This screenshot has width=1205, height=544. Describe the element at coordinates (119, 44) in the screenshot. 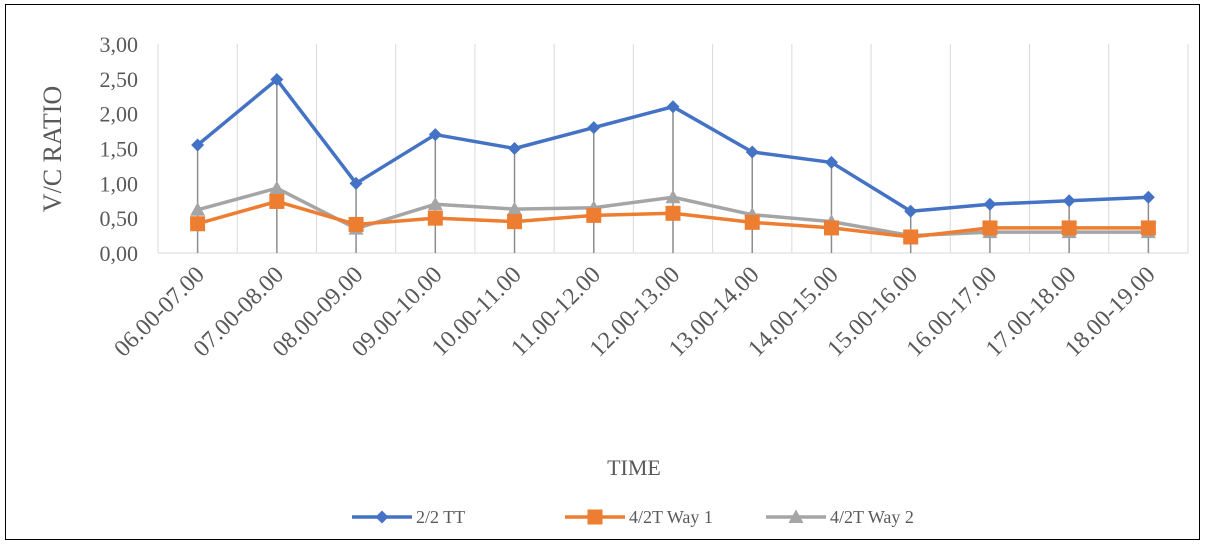

I see `y-tick-label: 3,00` at that location.